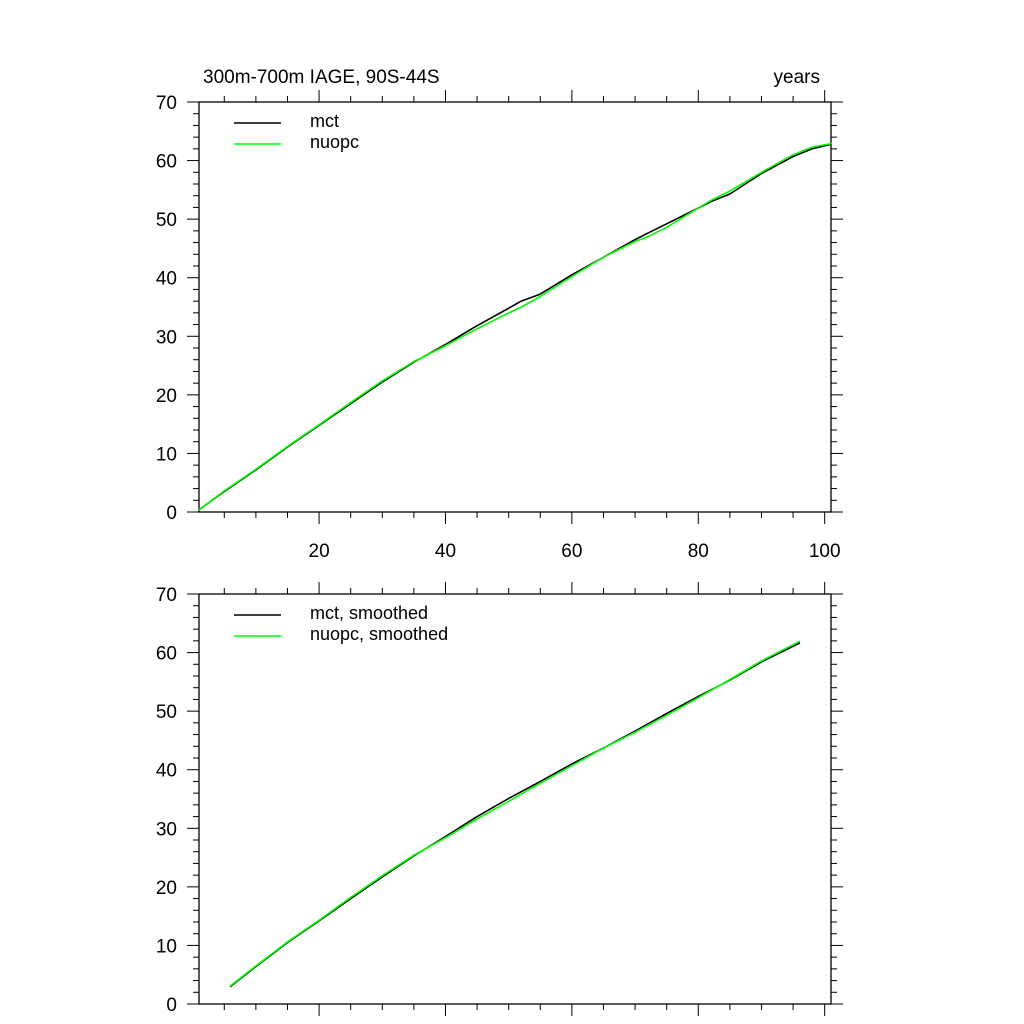  Describe the element at coordinates (825, 551) in the screenshot. I see `x-tick-label: 100` at that location.